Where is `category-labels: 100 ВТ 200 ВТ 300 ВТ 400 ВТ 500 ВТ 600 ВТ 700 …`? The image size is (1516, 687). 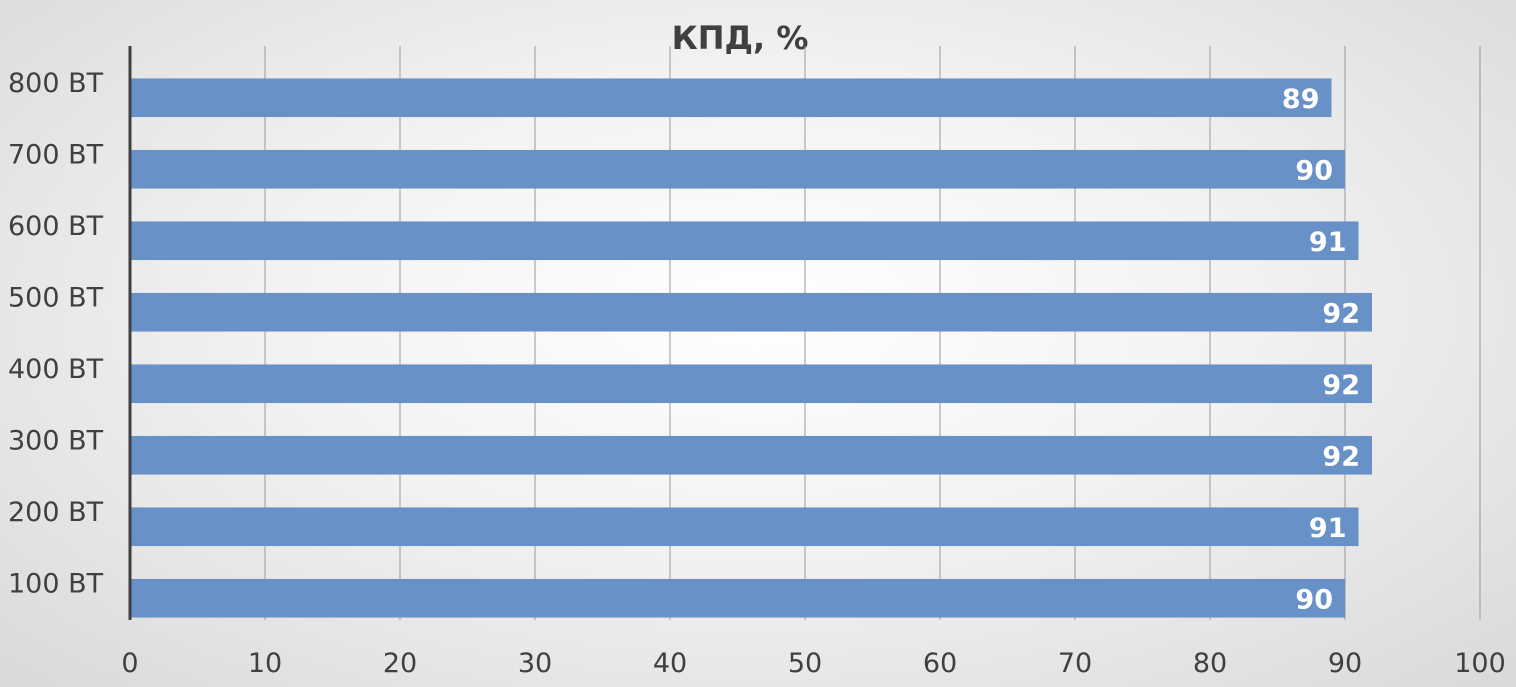 category-labels: 100 ВТ 200 ВТ 300 ВТ 400 ВТ 500 ВТ 600 ВТ 700 … is located at coordinates (56, 334).